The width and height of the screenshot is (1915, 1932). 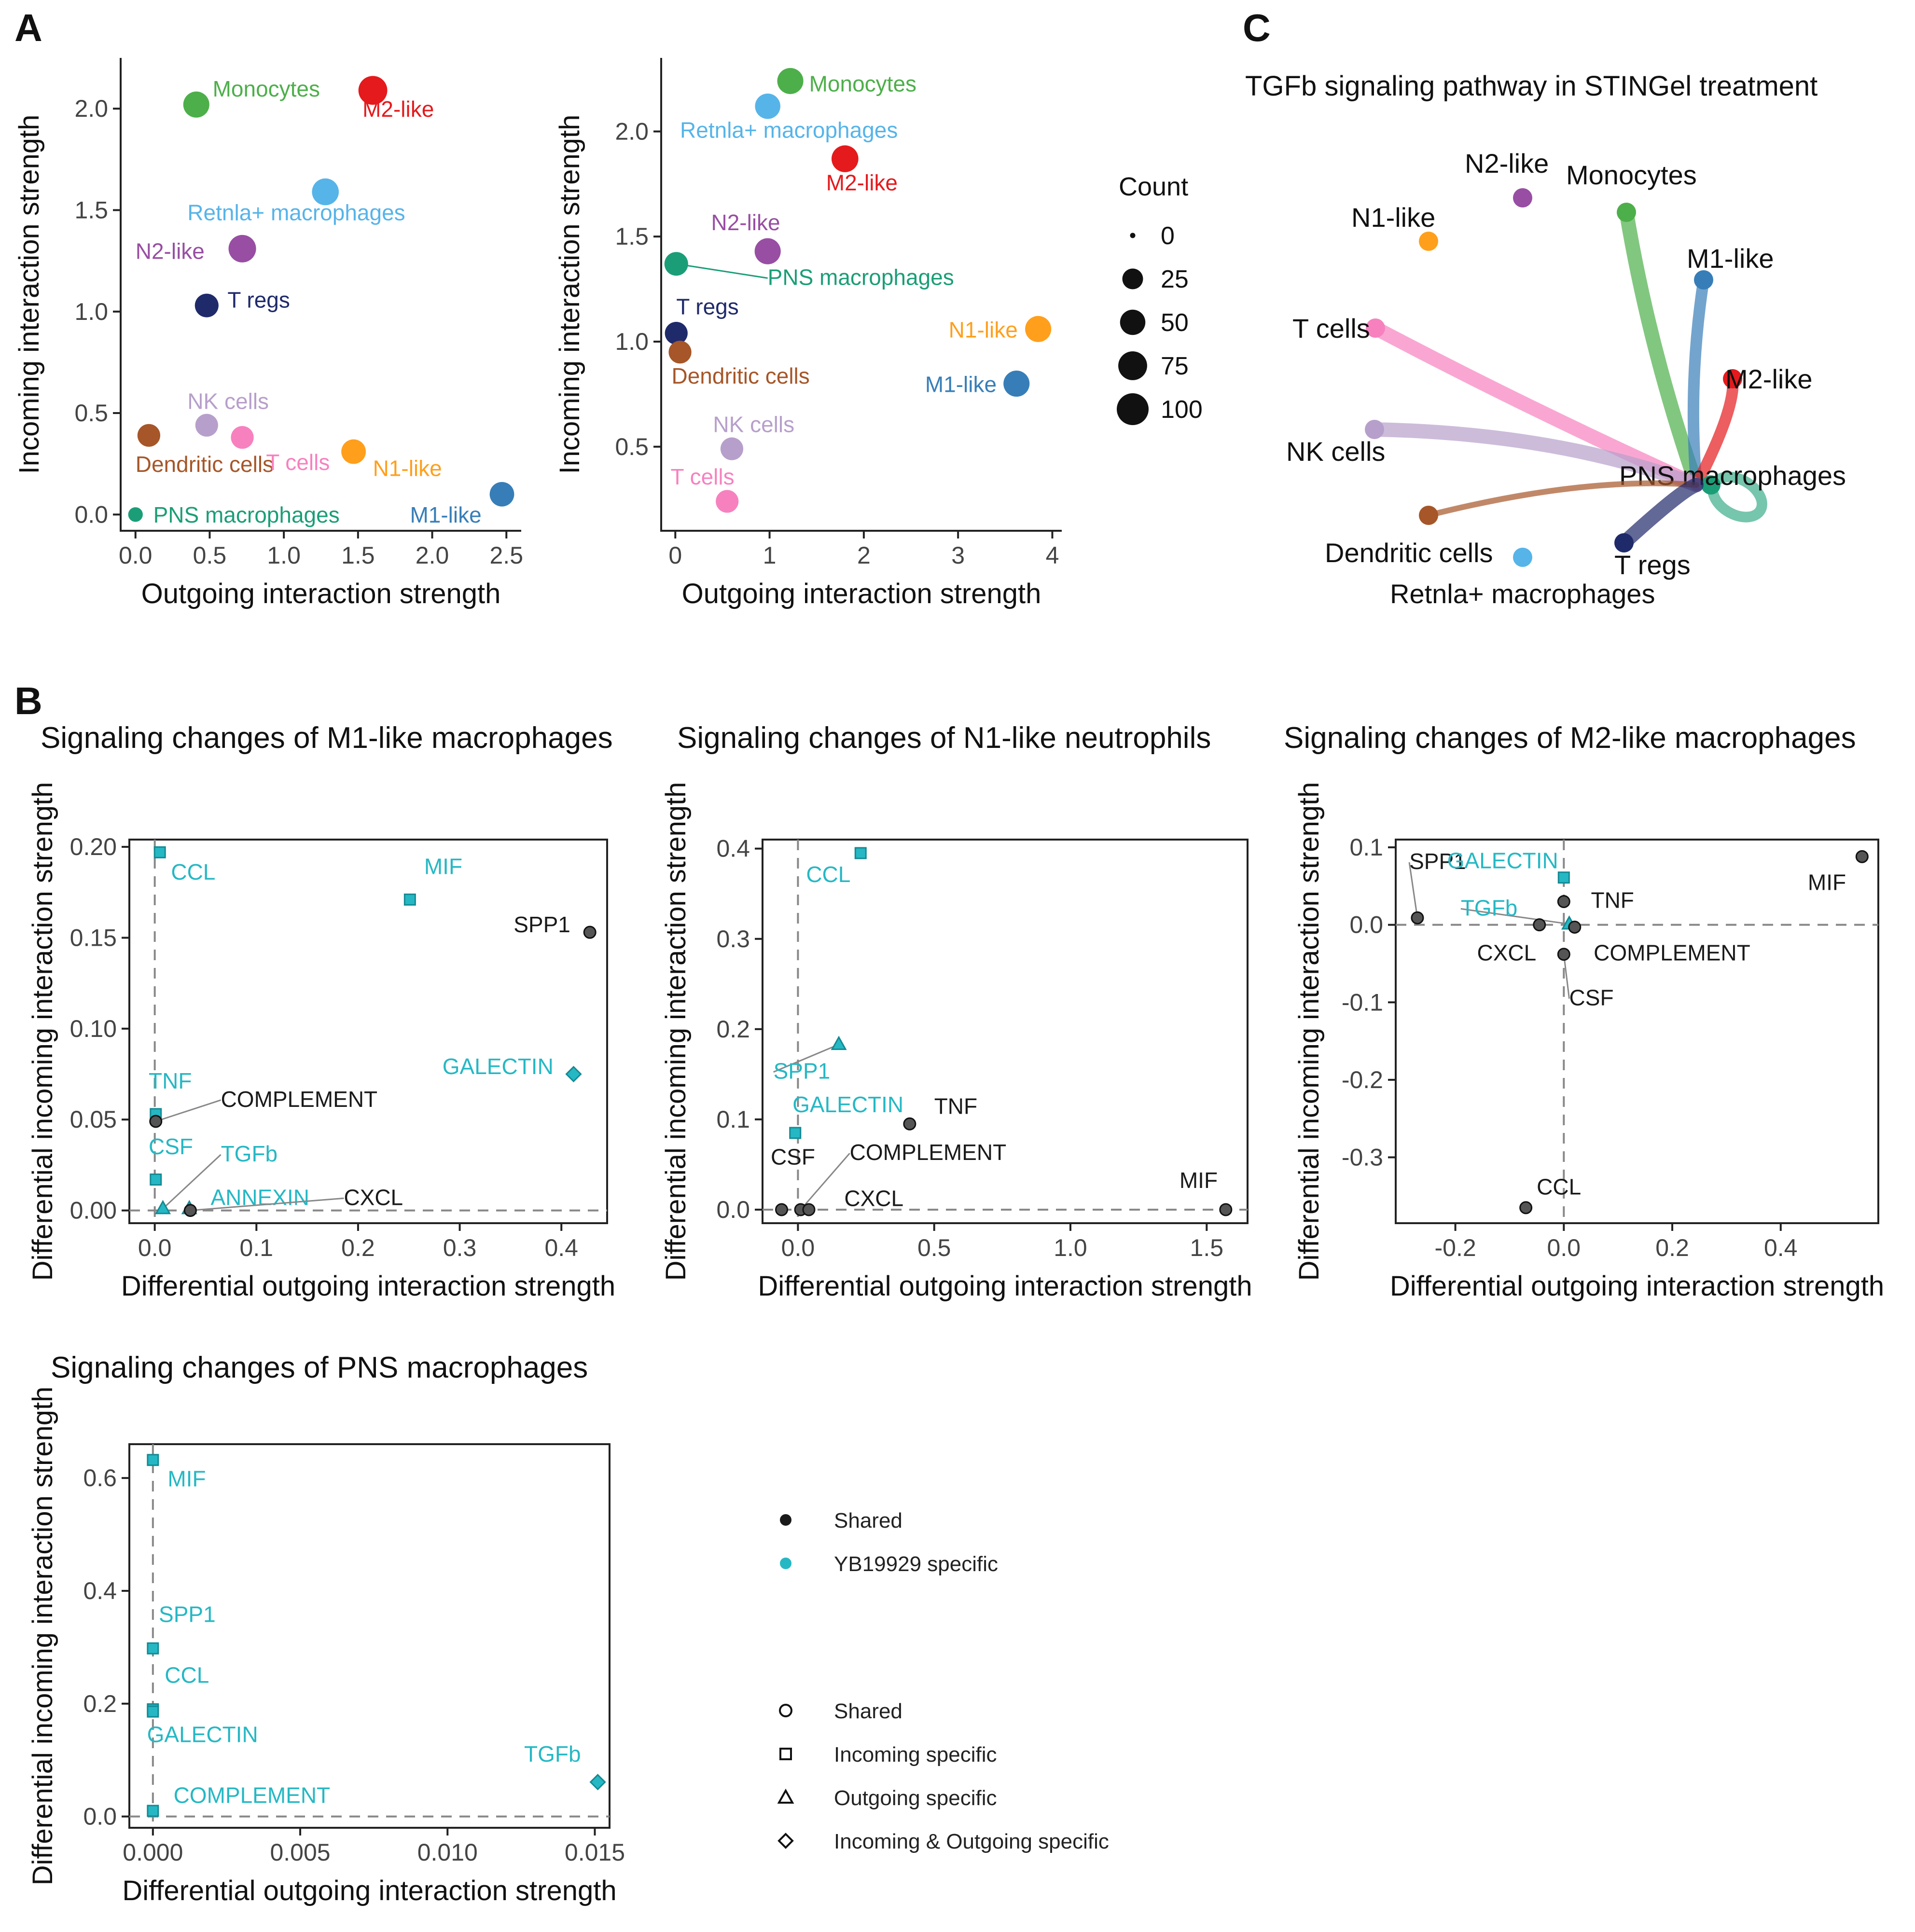 I want to click on a1-point-m1-like-label: M1-like, so click(x=445, y=514).